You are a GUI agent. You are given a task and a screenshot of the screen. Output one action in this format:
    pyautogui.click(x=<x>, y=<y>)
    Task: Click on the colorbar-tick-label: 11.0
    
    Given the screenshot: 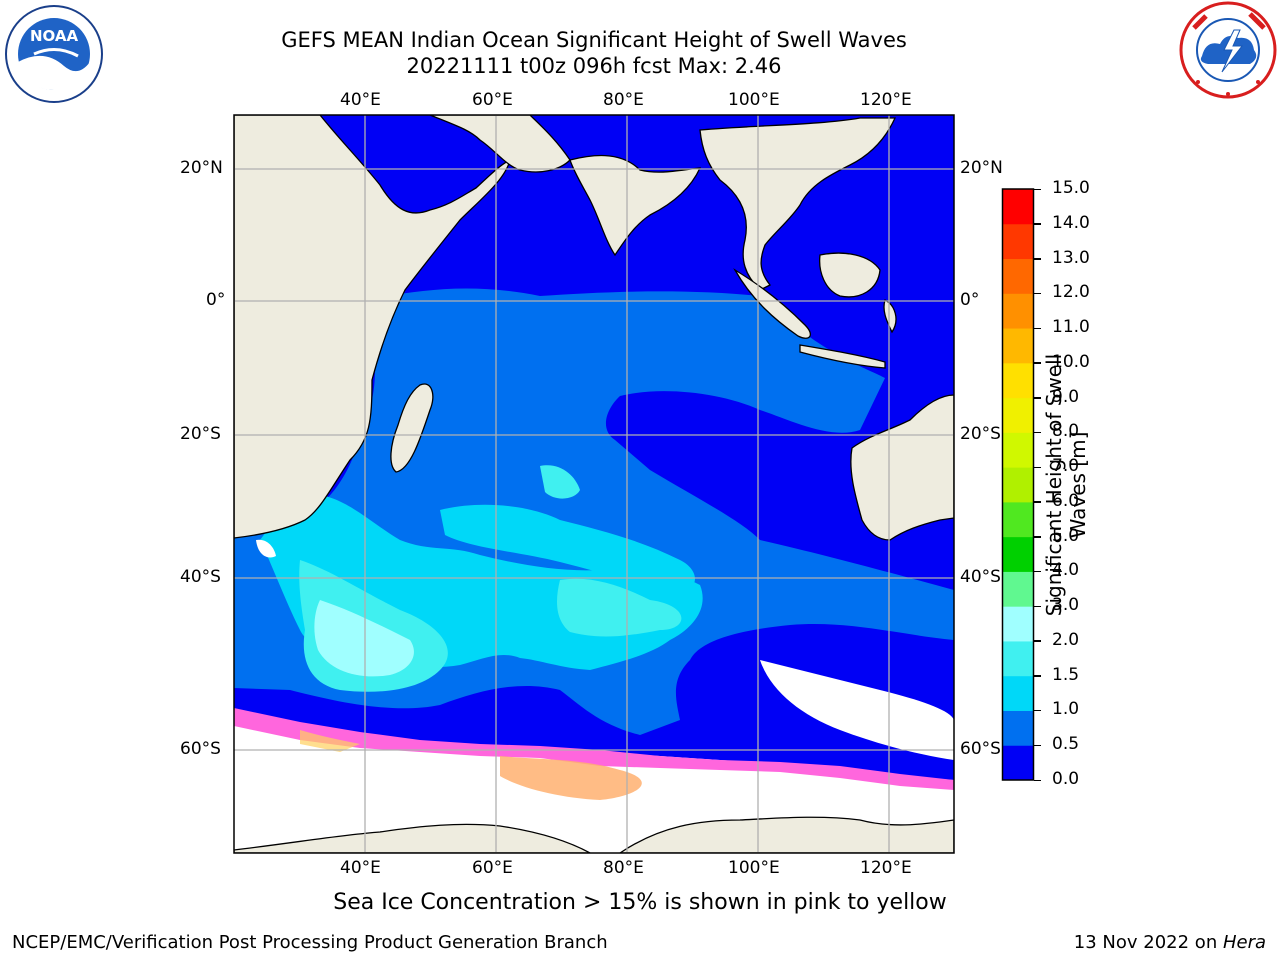 What is the action you would take?
    pyautogui.click(x=1071, y=327)
    